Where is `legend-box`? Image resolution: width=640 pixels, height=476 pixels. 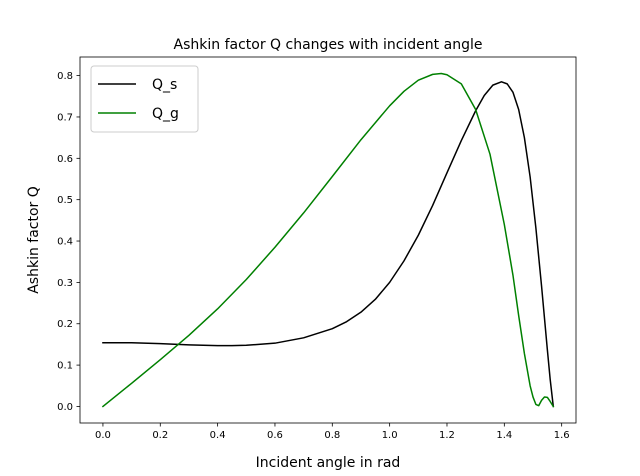 legend-box is located at coordinates (144, 99).